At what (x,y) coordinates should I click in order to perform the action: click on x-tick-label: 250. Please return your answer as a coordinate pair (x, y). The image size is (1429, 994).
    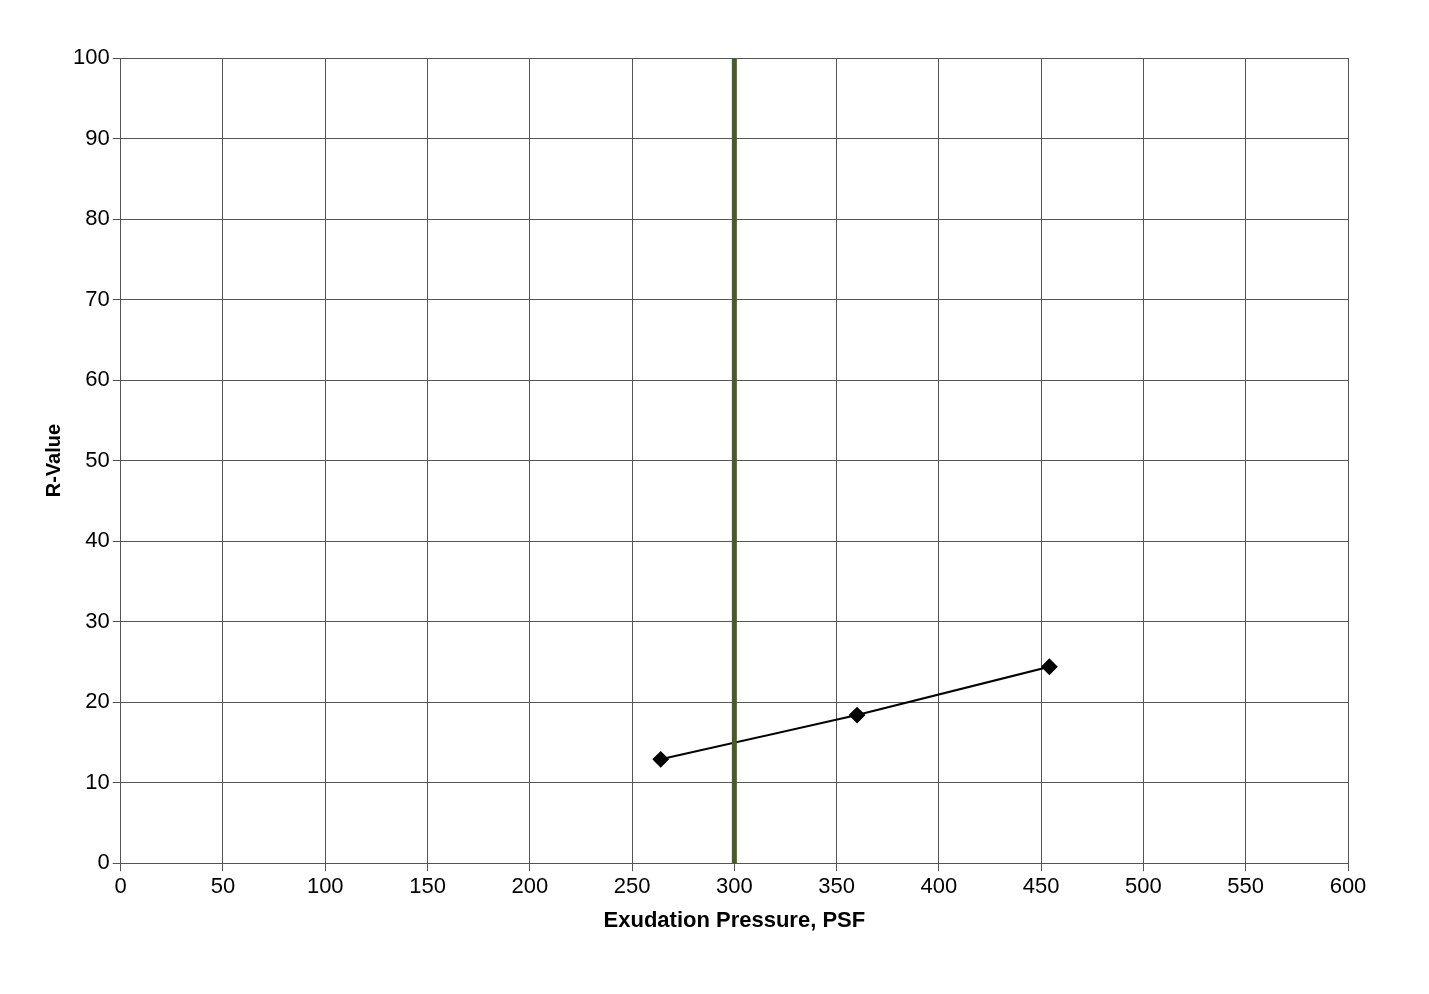
    Looking at the image, I should click on (632, 886).